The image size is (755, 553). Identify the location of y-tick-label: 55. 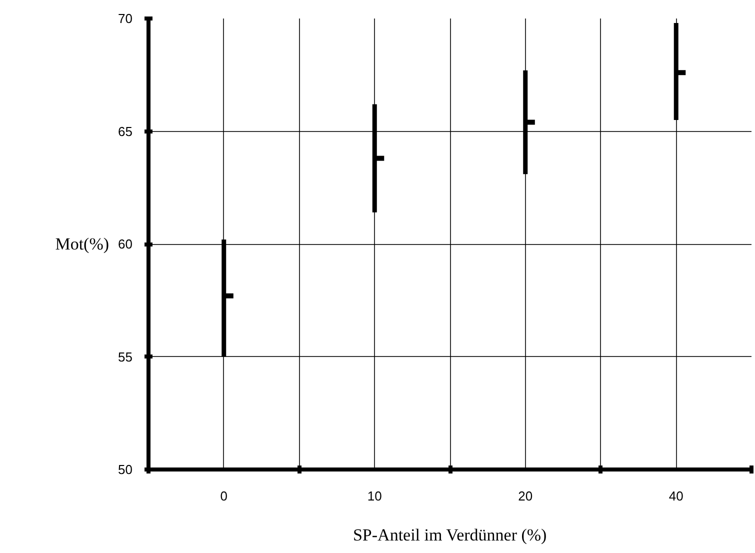
(125, 356).